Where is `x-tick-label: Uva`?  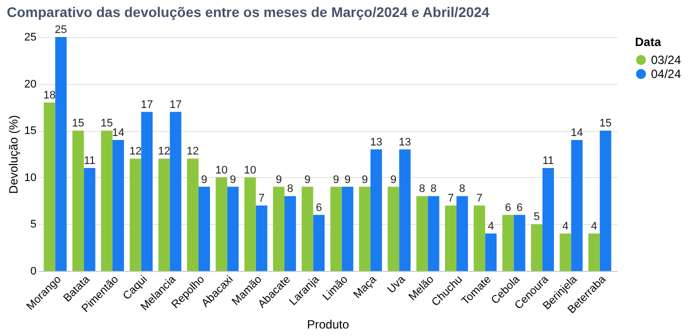
x-tick-label: Uva is located at coordinates (396, 284).